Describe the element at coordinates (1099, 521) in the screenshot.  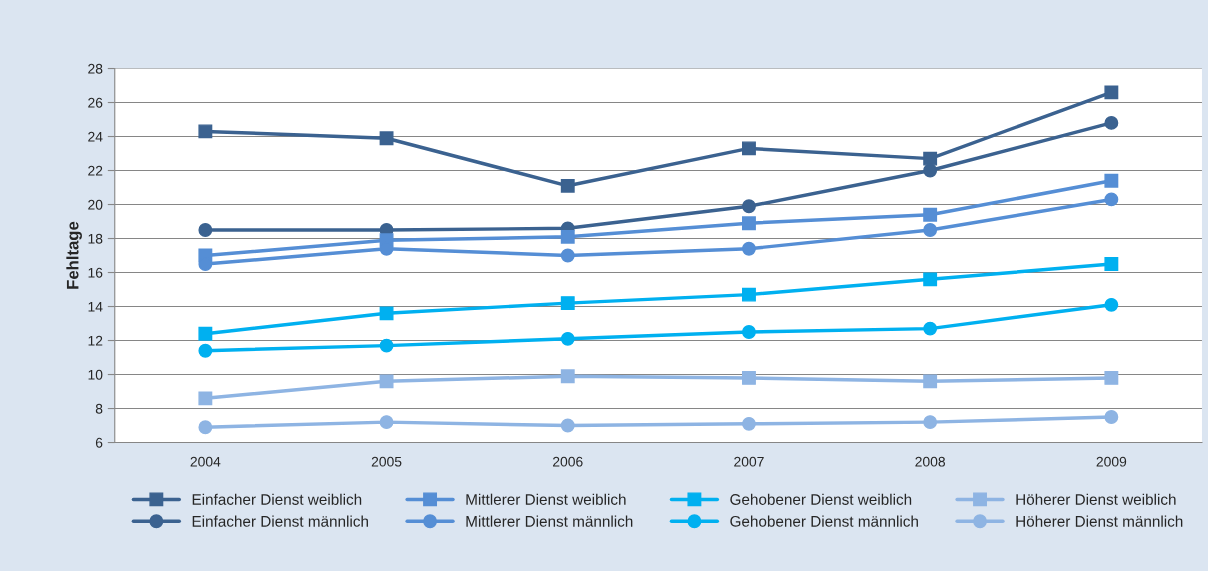
I see `legend-label: Höherer Dienst männlich` at that location.